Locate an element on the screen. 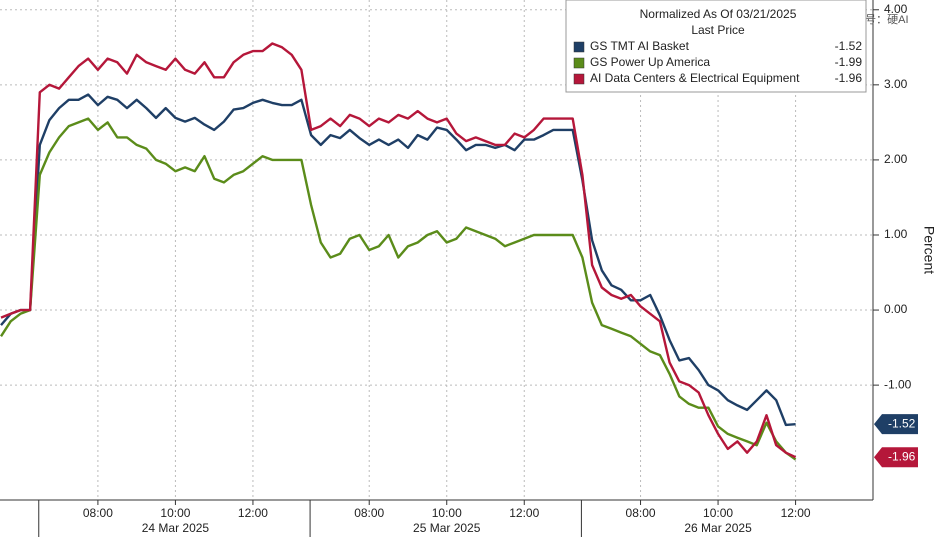 The height and width of the screenshot is (537, 937). y-tick-label: 4.00 is located at coordinates (896, 9).